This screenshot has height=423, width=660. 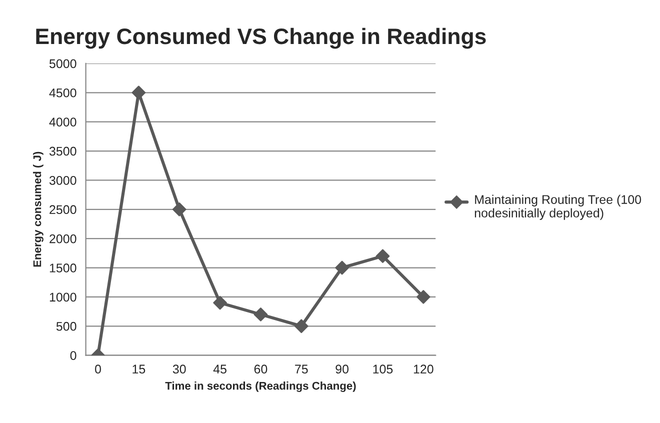 What do you see at coordinates (66, 326) in the screenshot?
I see `y-tick-label: 500` at bounding box center [66, 326].